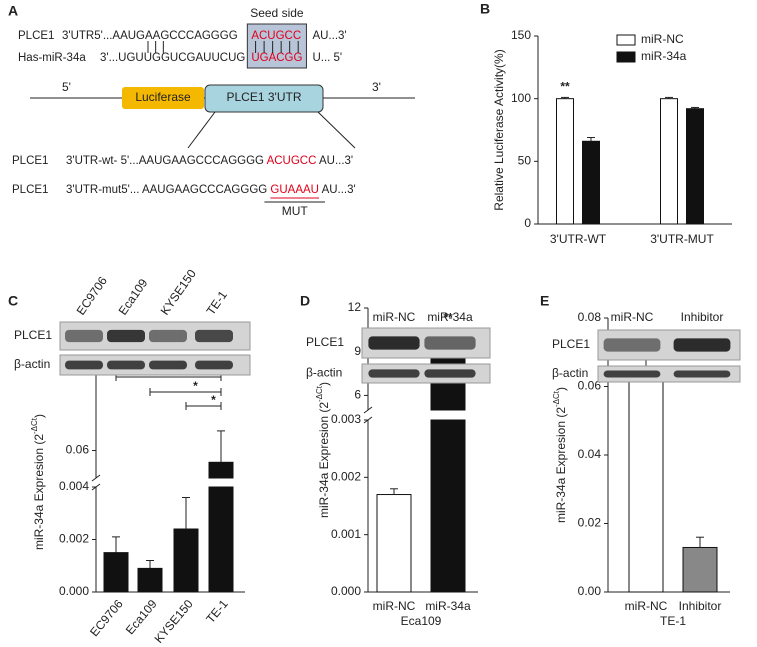 Image resolution: width=757 pixels, height=647 pixels. What do you see at coordinates (521, 35) in the screenshot?
I see `y-tick-label: 150` at bounding box center [521, 35].